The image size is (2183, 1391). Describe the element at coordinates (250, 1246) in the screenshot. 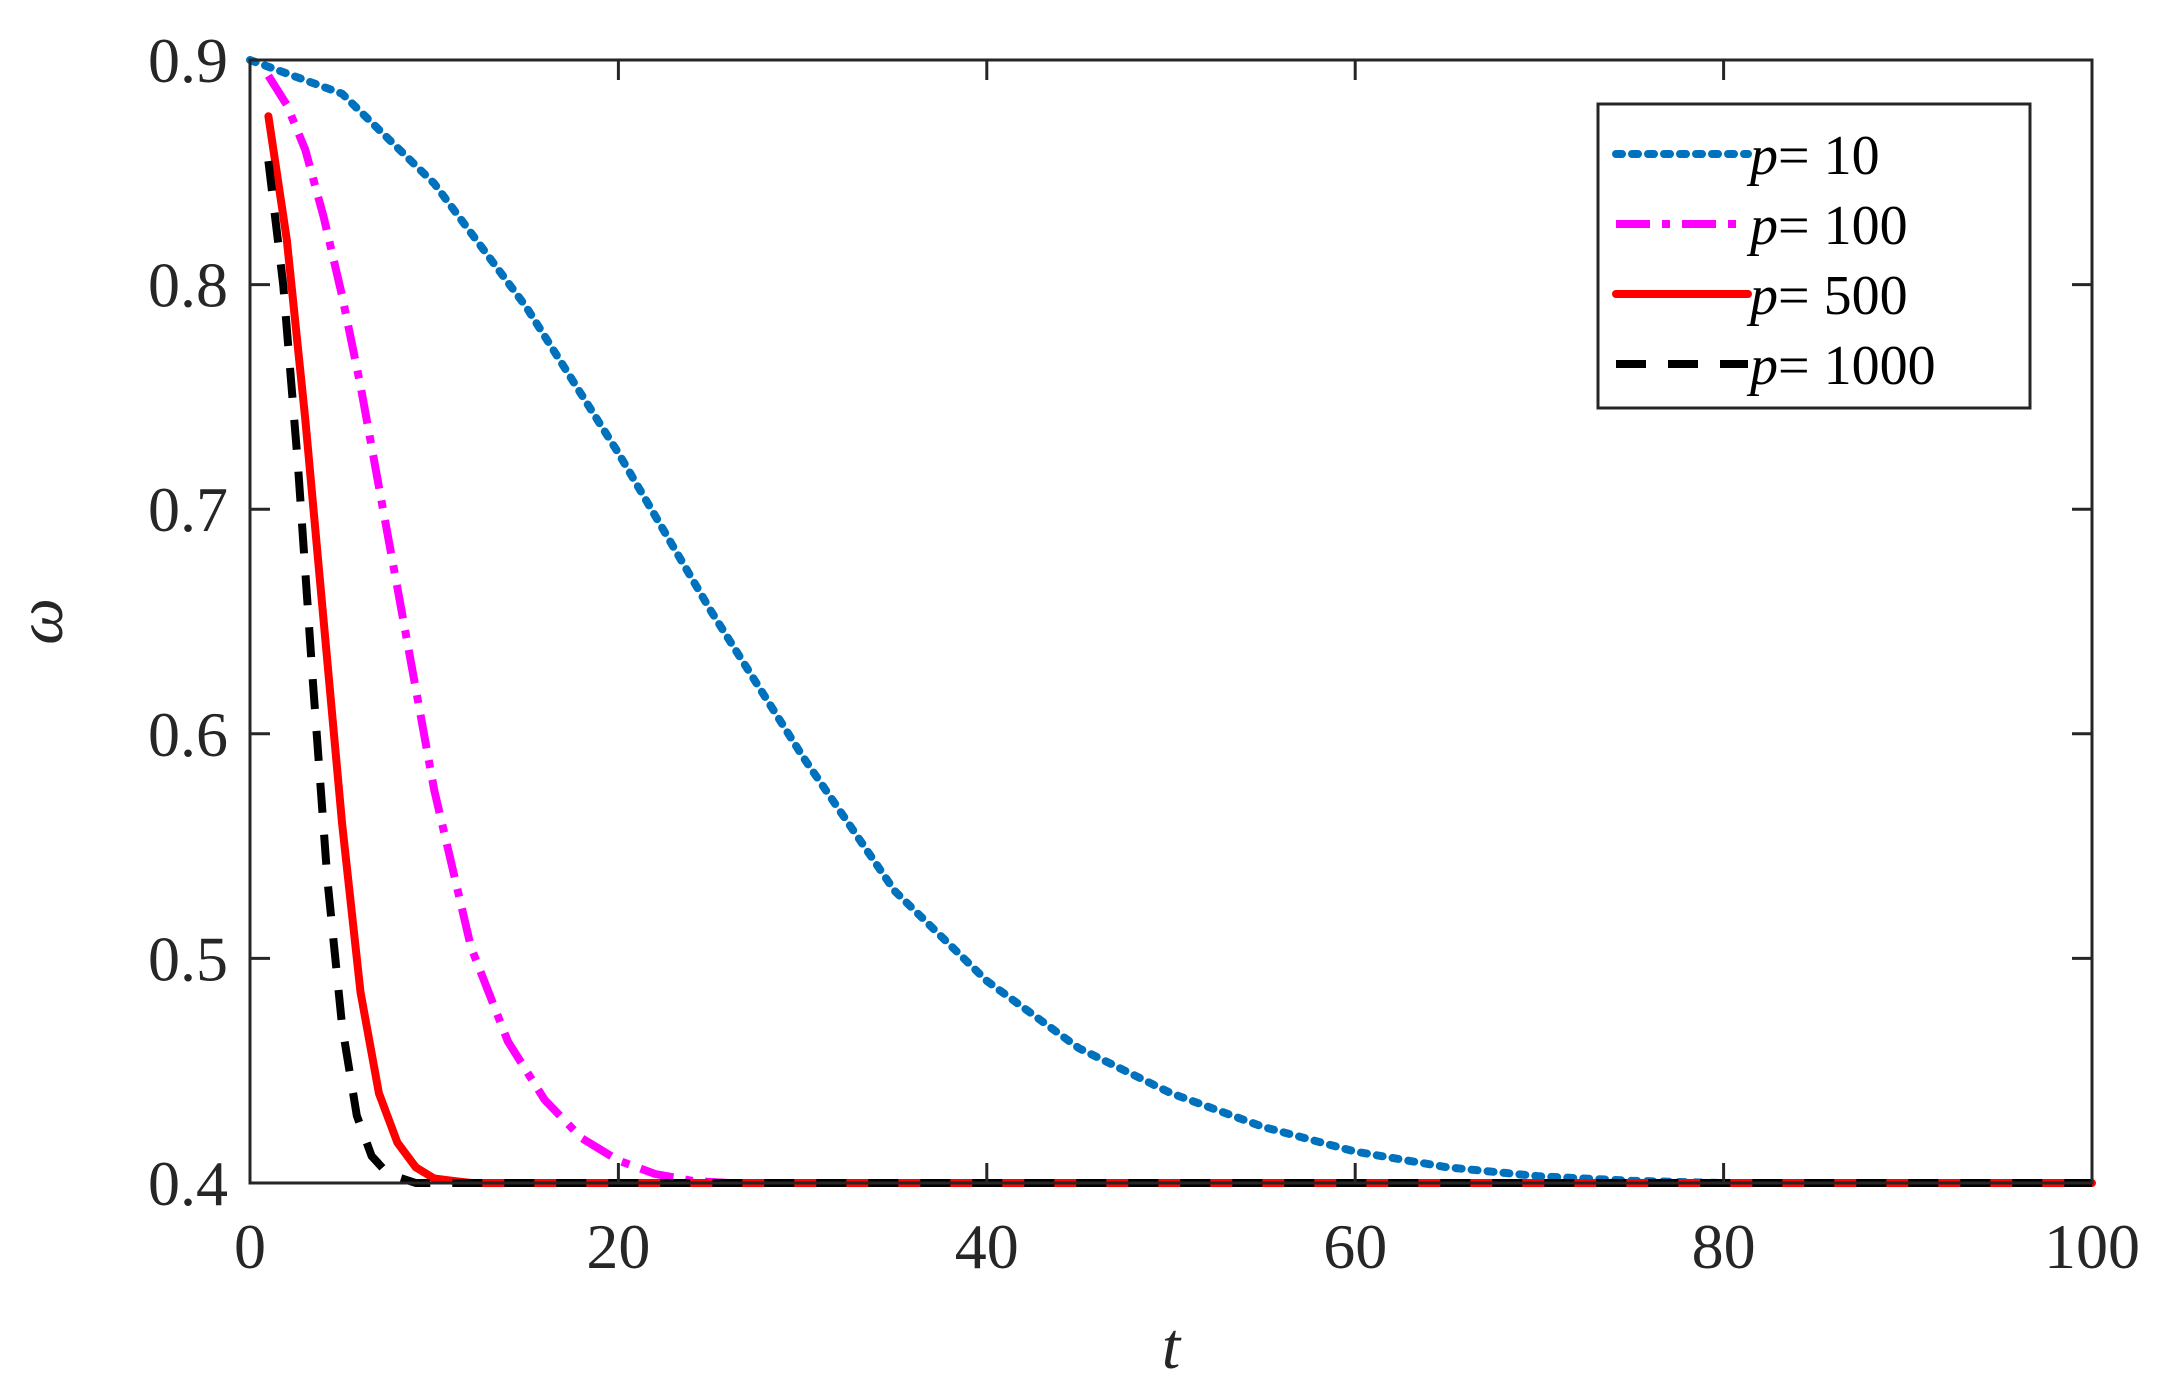

I see `x-tick-label: 0` at that location.